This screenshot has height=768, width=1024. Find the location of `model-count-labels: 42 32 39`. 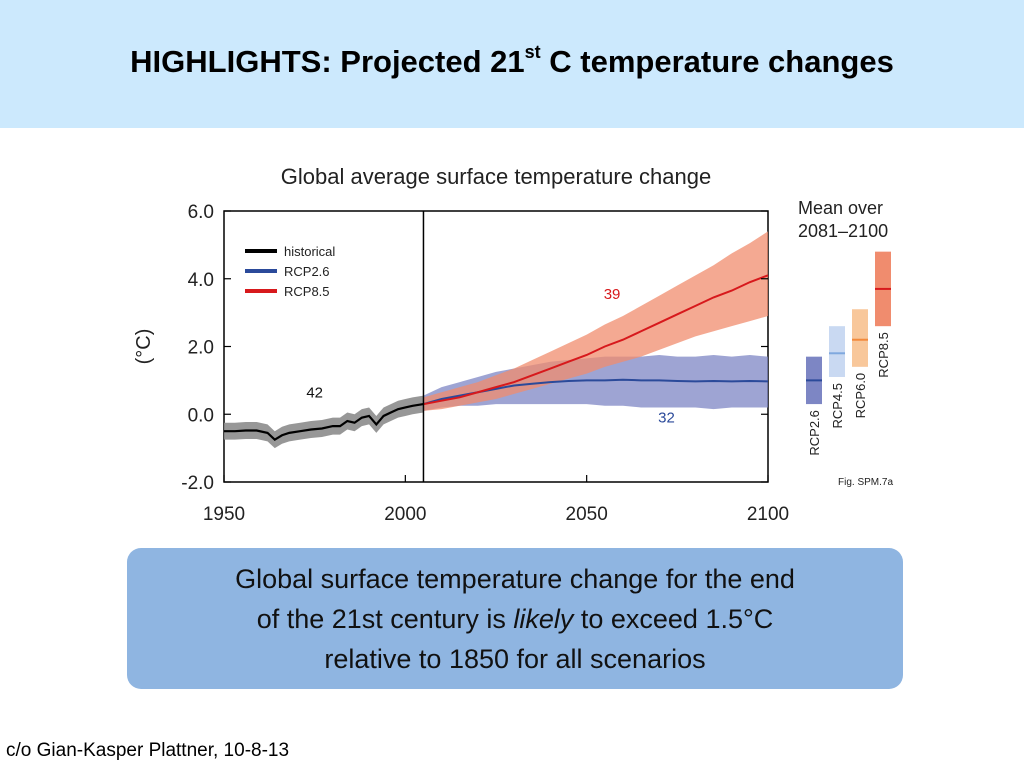

model-count-labels: 42 32 39 is located at coordinates (490, 356).